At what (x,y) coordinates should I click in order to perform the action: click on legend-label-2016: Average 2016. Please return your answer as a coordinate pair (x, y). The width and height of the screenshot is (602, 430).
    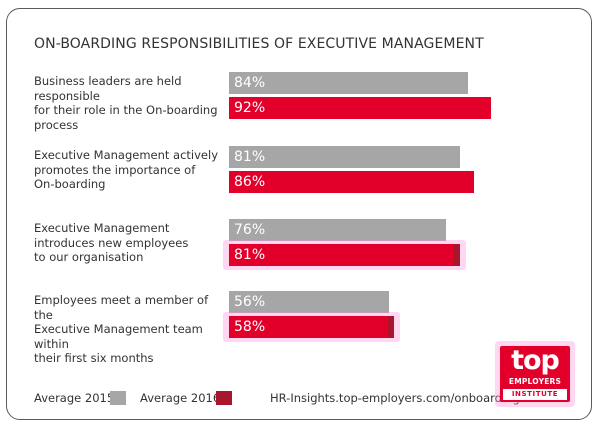
    Looking at the image, I should click on (180, 398).